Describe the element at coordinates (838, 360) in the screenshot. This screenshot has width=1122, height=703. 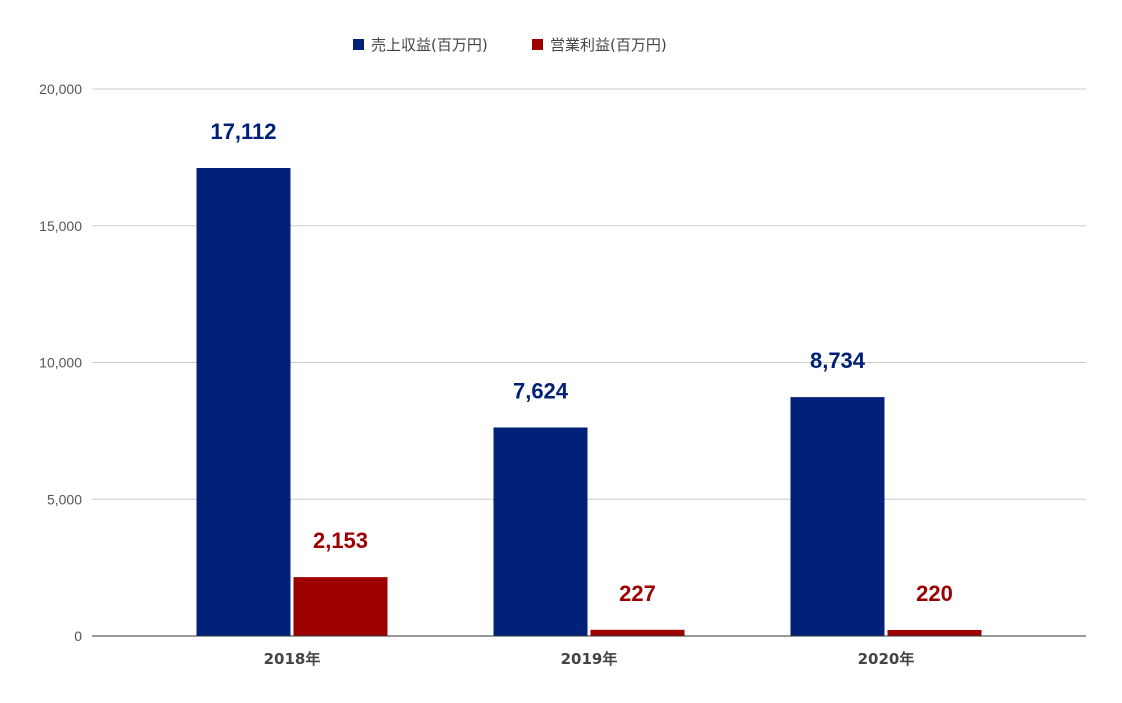
I see `data-label: 8,734` at that location.